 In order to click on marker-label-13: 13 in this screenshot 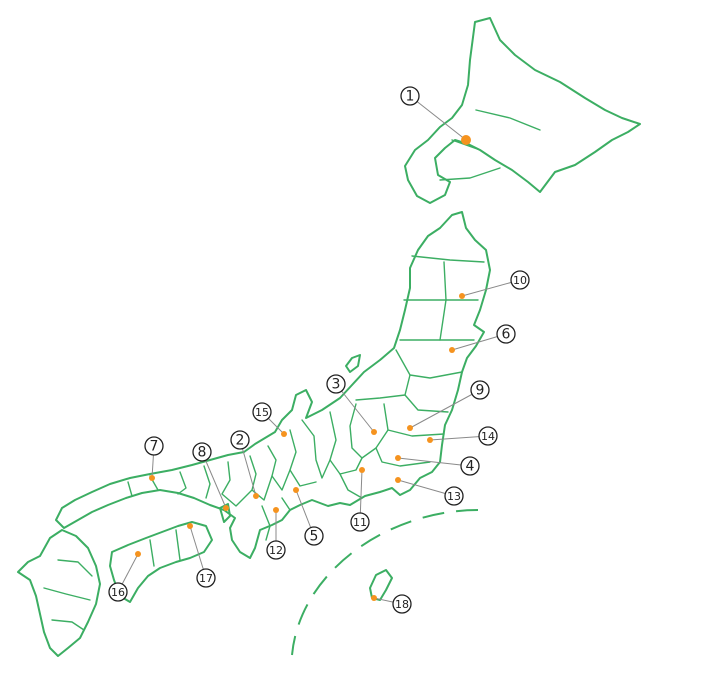, I will do `click(454, 496)`.